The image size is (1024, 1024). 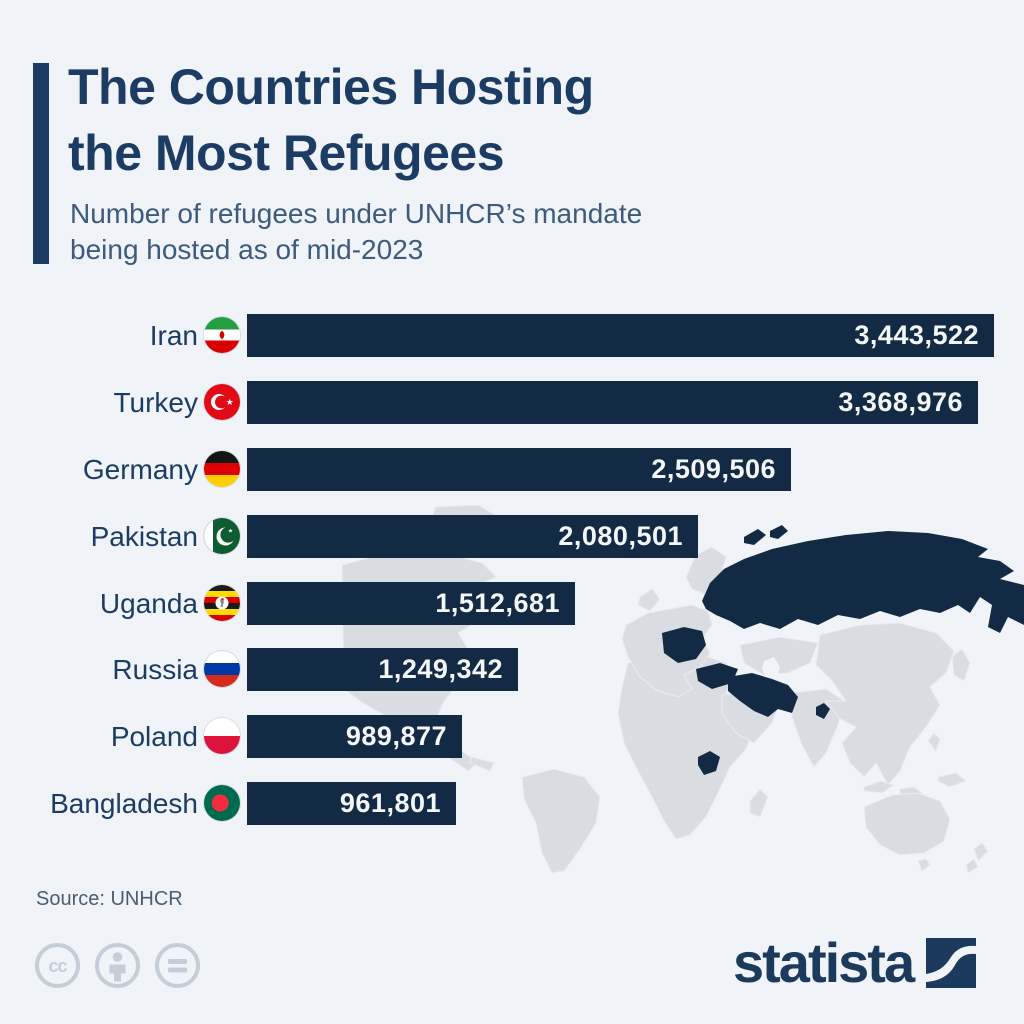 I want to click on bar-value: 3,443,522, so click(x=916, y=335).